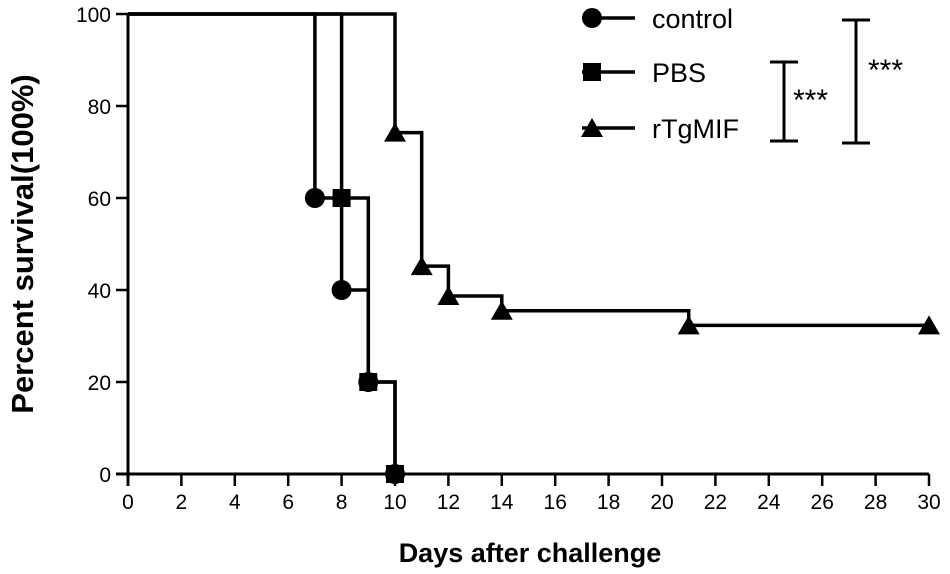 Image resolution: width=950 pixels, height=574 pixels. Describe the element at coordinates (836, 81) in the screenshot. I see `significance-brackets: *** ***` at that location.